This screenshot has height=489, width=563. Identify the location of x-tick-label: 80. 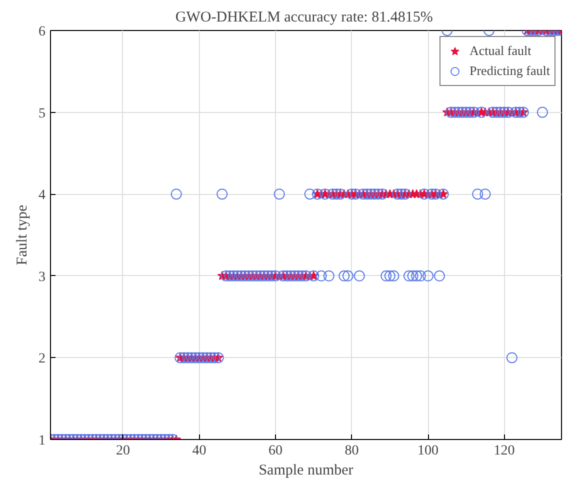
(351, 451).